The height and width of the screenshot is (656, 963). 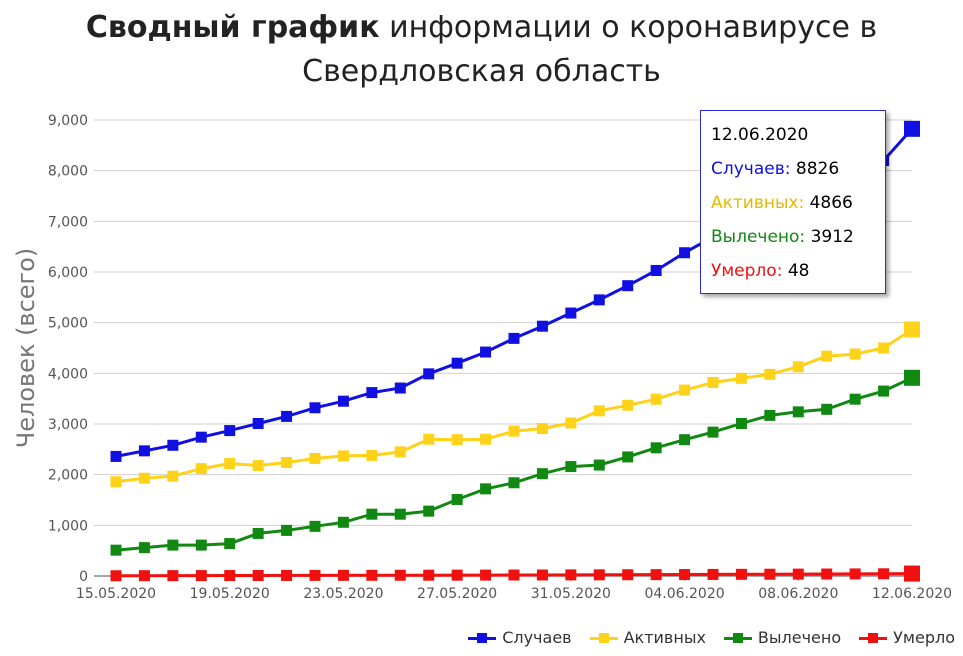 I want to click on y-tick-label: 4,000, so click(x=68, y=374).